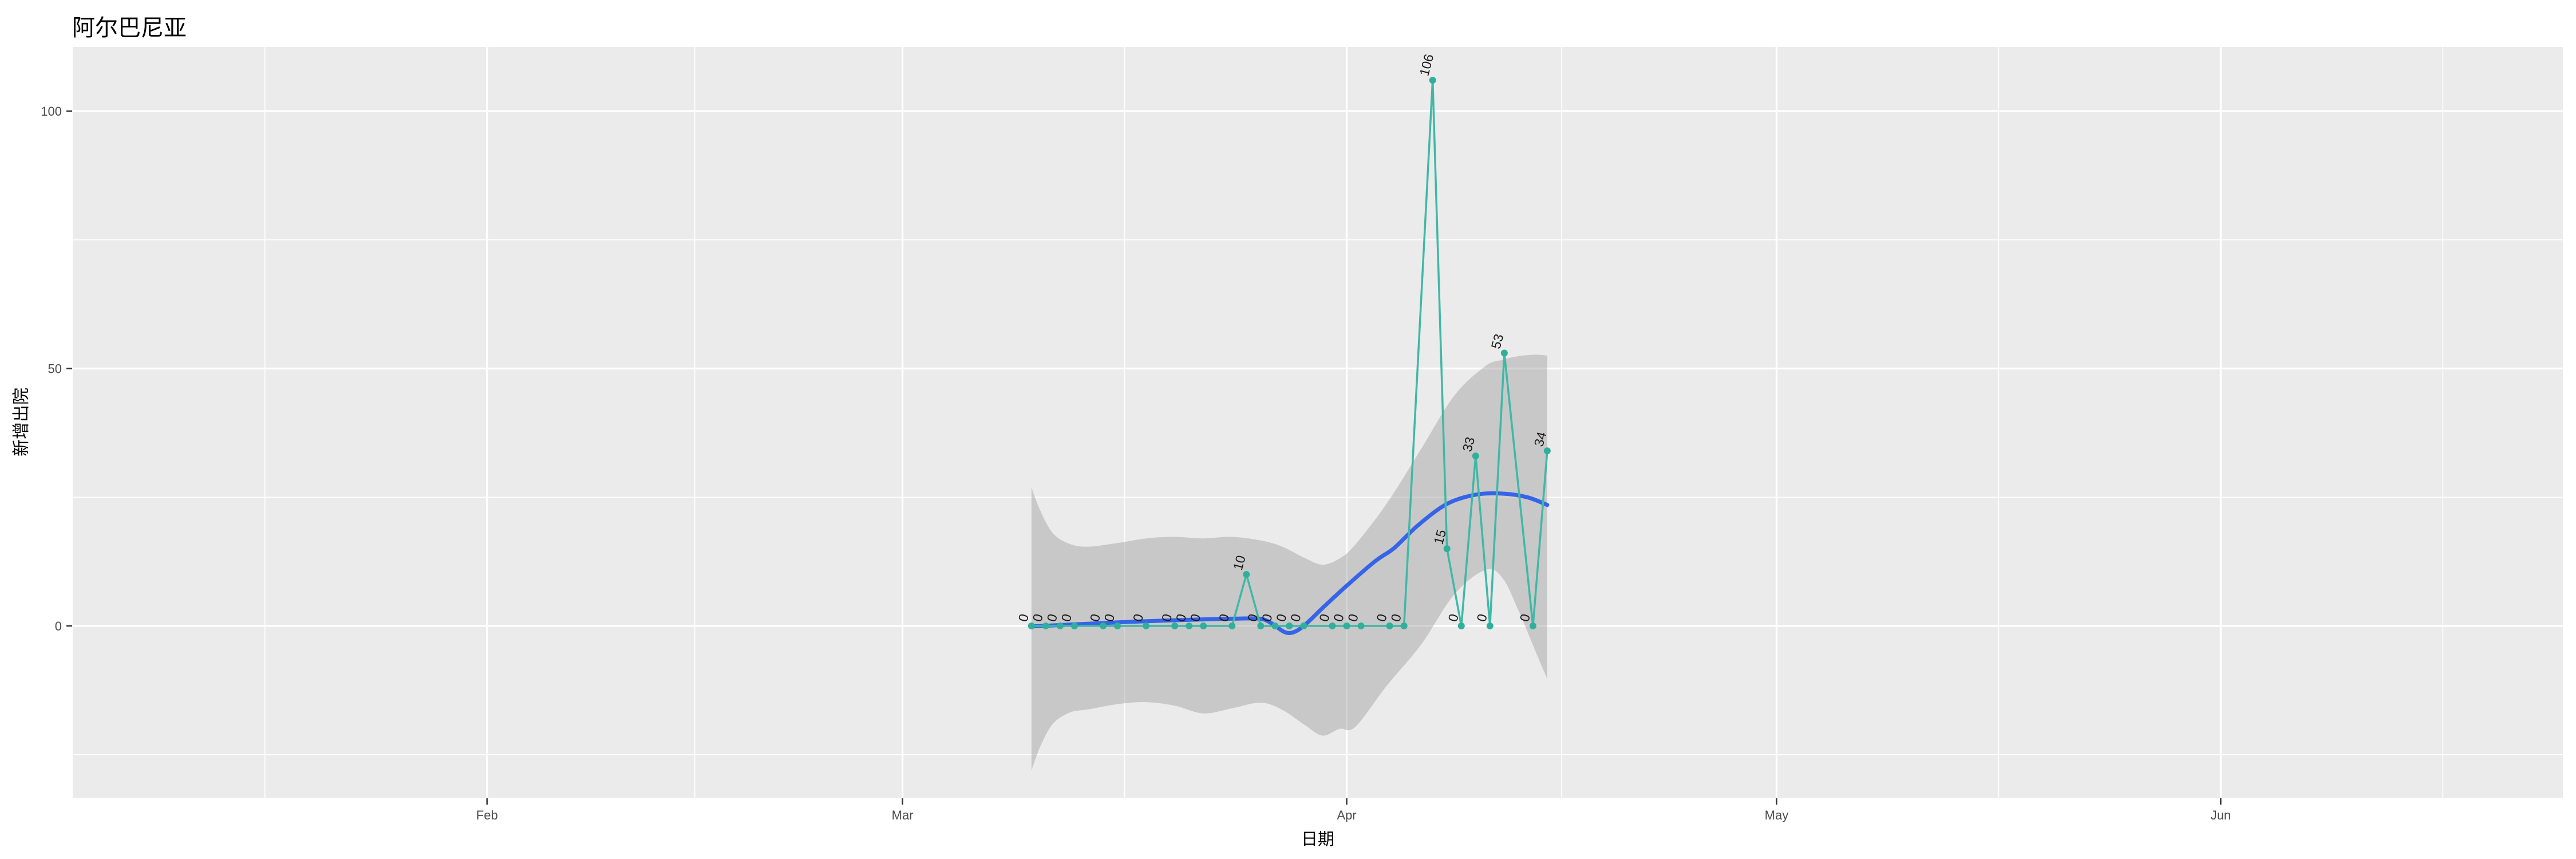 This screenshot has width=2576, height=859. Describe the element at coordinates (58, 626) in the screenshot. I see `y-tick-label: 0` at that location.